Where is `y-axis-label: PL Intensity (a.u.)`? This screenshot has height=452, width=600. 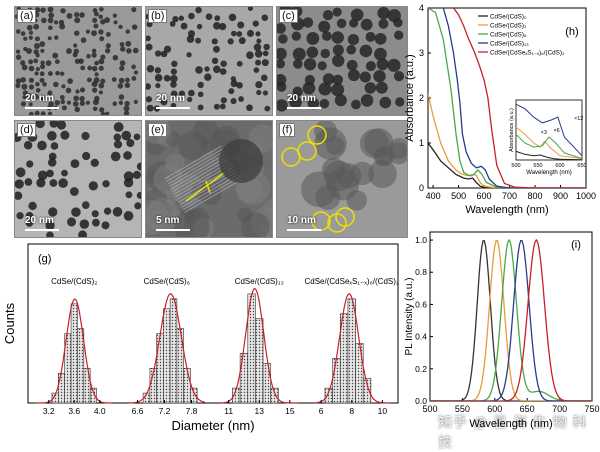
y-axis-label: PL Intensity (a.u.) is located at coordinates (409, 317).